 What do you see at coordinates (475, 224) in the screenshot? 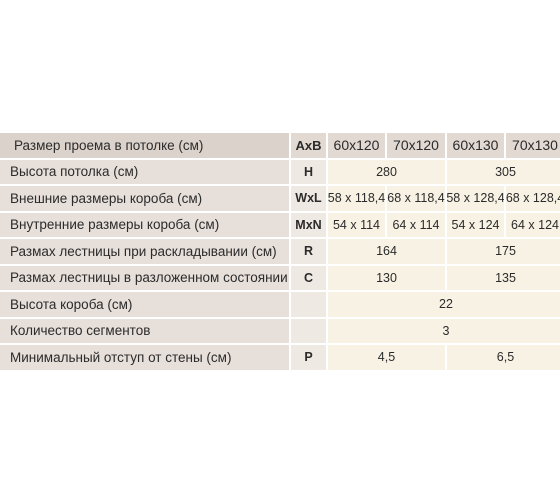
I see `row-value: 54 x 124` at bounding box center [475, 224].